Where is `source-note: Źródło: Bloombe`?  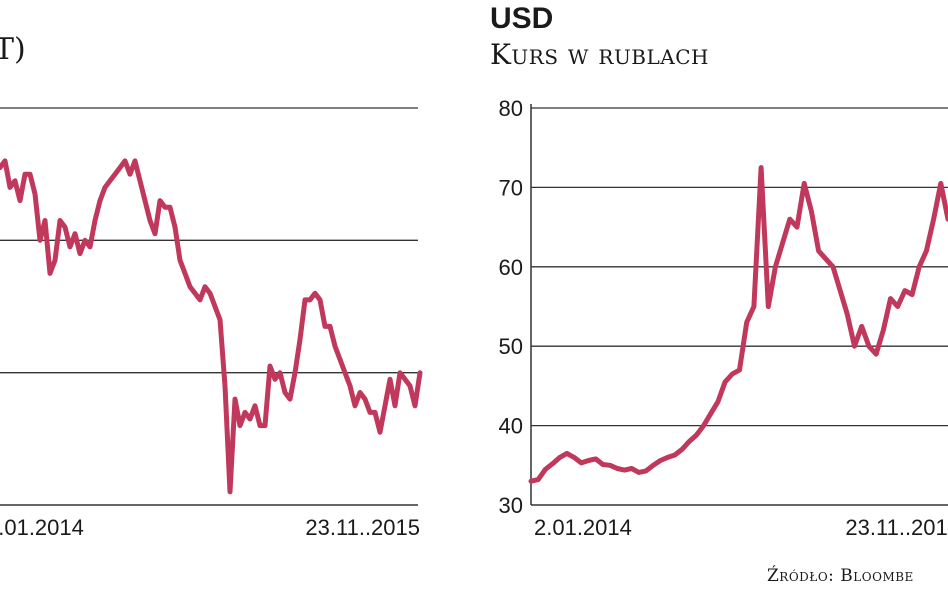 source-note: Źródło: Bloombe is located at coordinates (840, 576).